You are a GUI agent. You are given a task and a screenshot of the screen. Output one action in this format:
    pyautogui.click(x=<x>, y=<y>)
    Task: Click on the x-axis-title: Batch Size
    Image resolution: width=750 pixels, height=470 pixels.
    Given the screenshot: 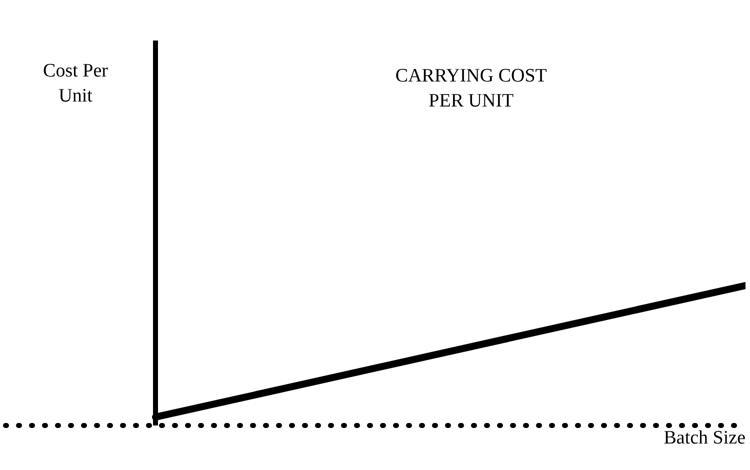 What is the action you would take?
    pyautogui.click(x=705, y=438)
    